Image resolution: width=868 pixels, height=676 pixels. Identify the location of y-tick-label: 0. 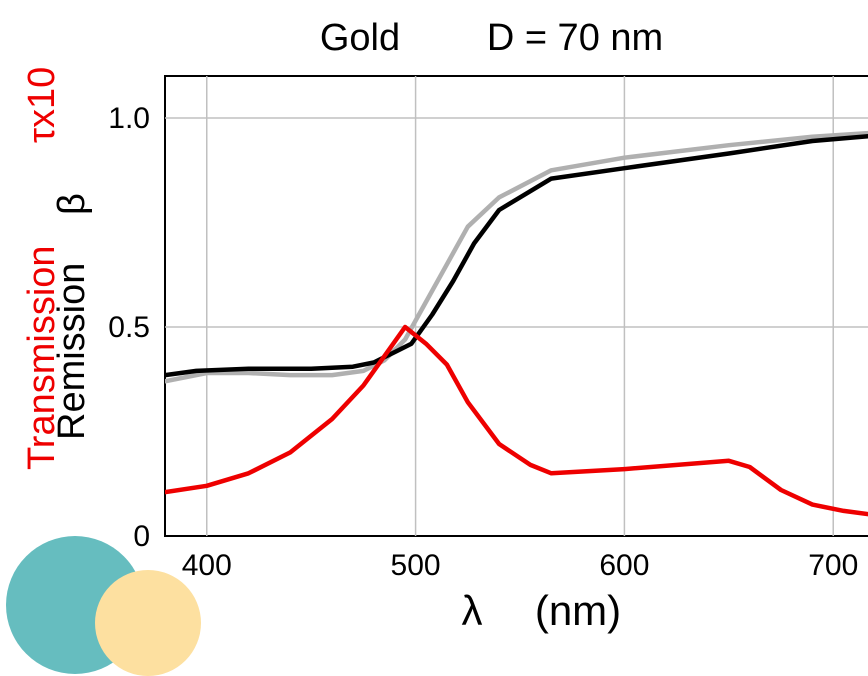
(141, 536).